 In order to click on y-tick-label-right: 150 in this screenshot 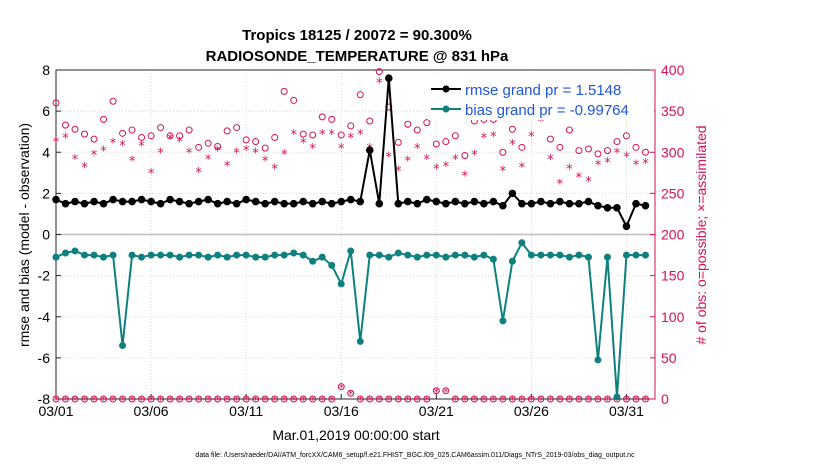, I will do `click(673, 276)`.